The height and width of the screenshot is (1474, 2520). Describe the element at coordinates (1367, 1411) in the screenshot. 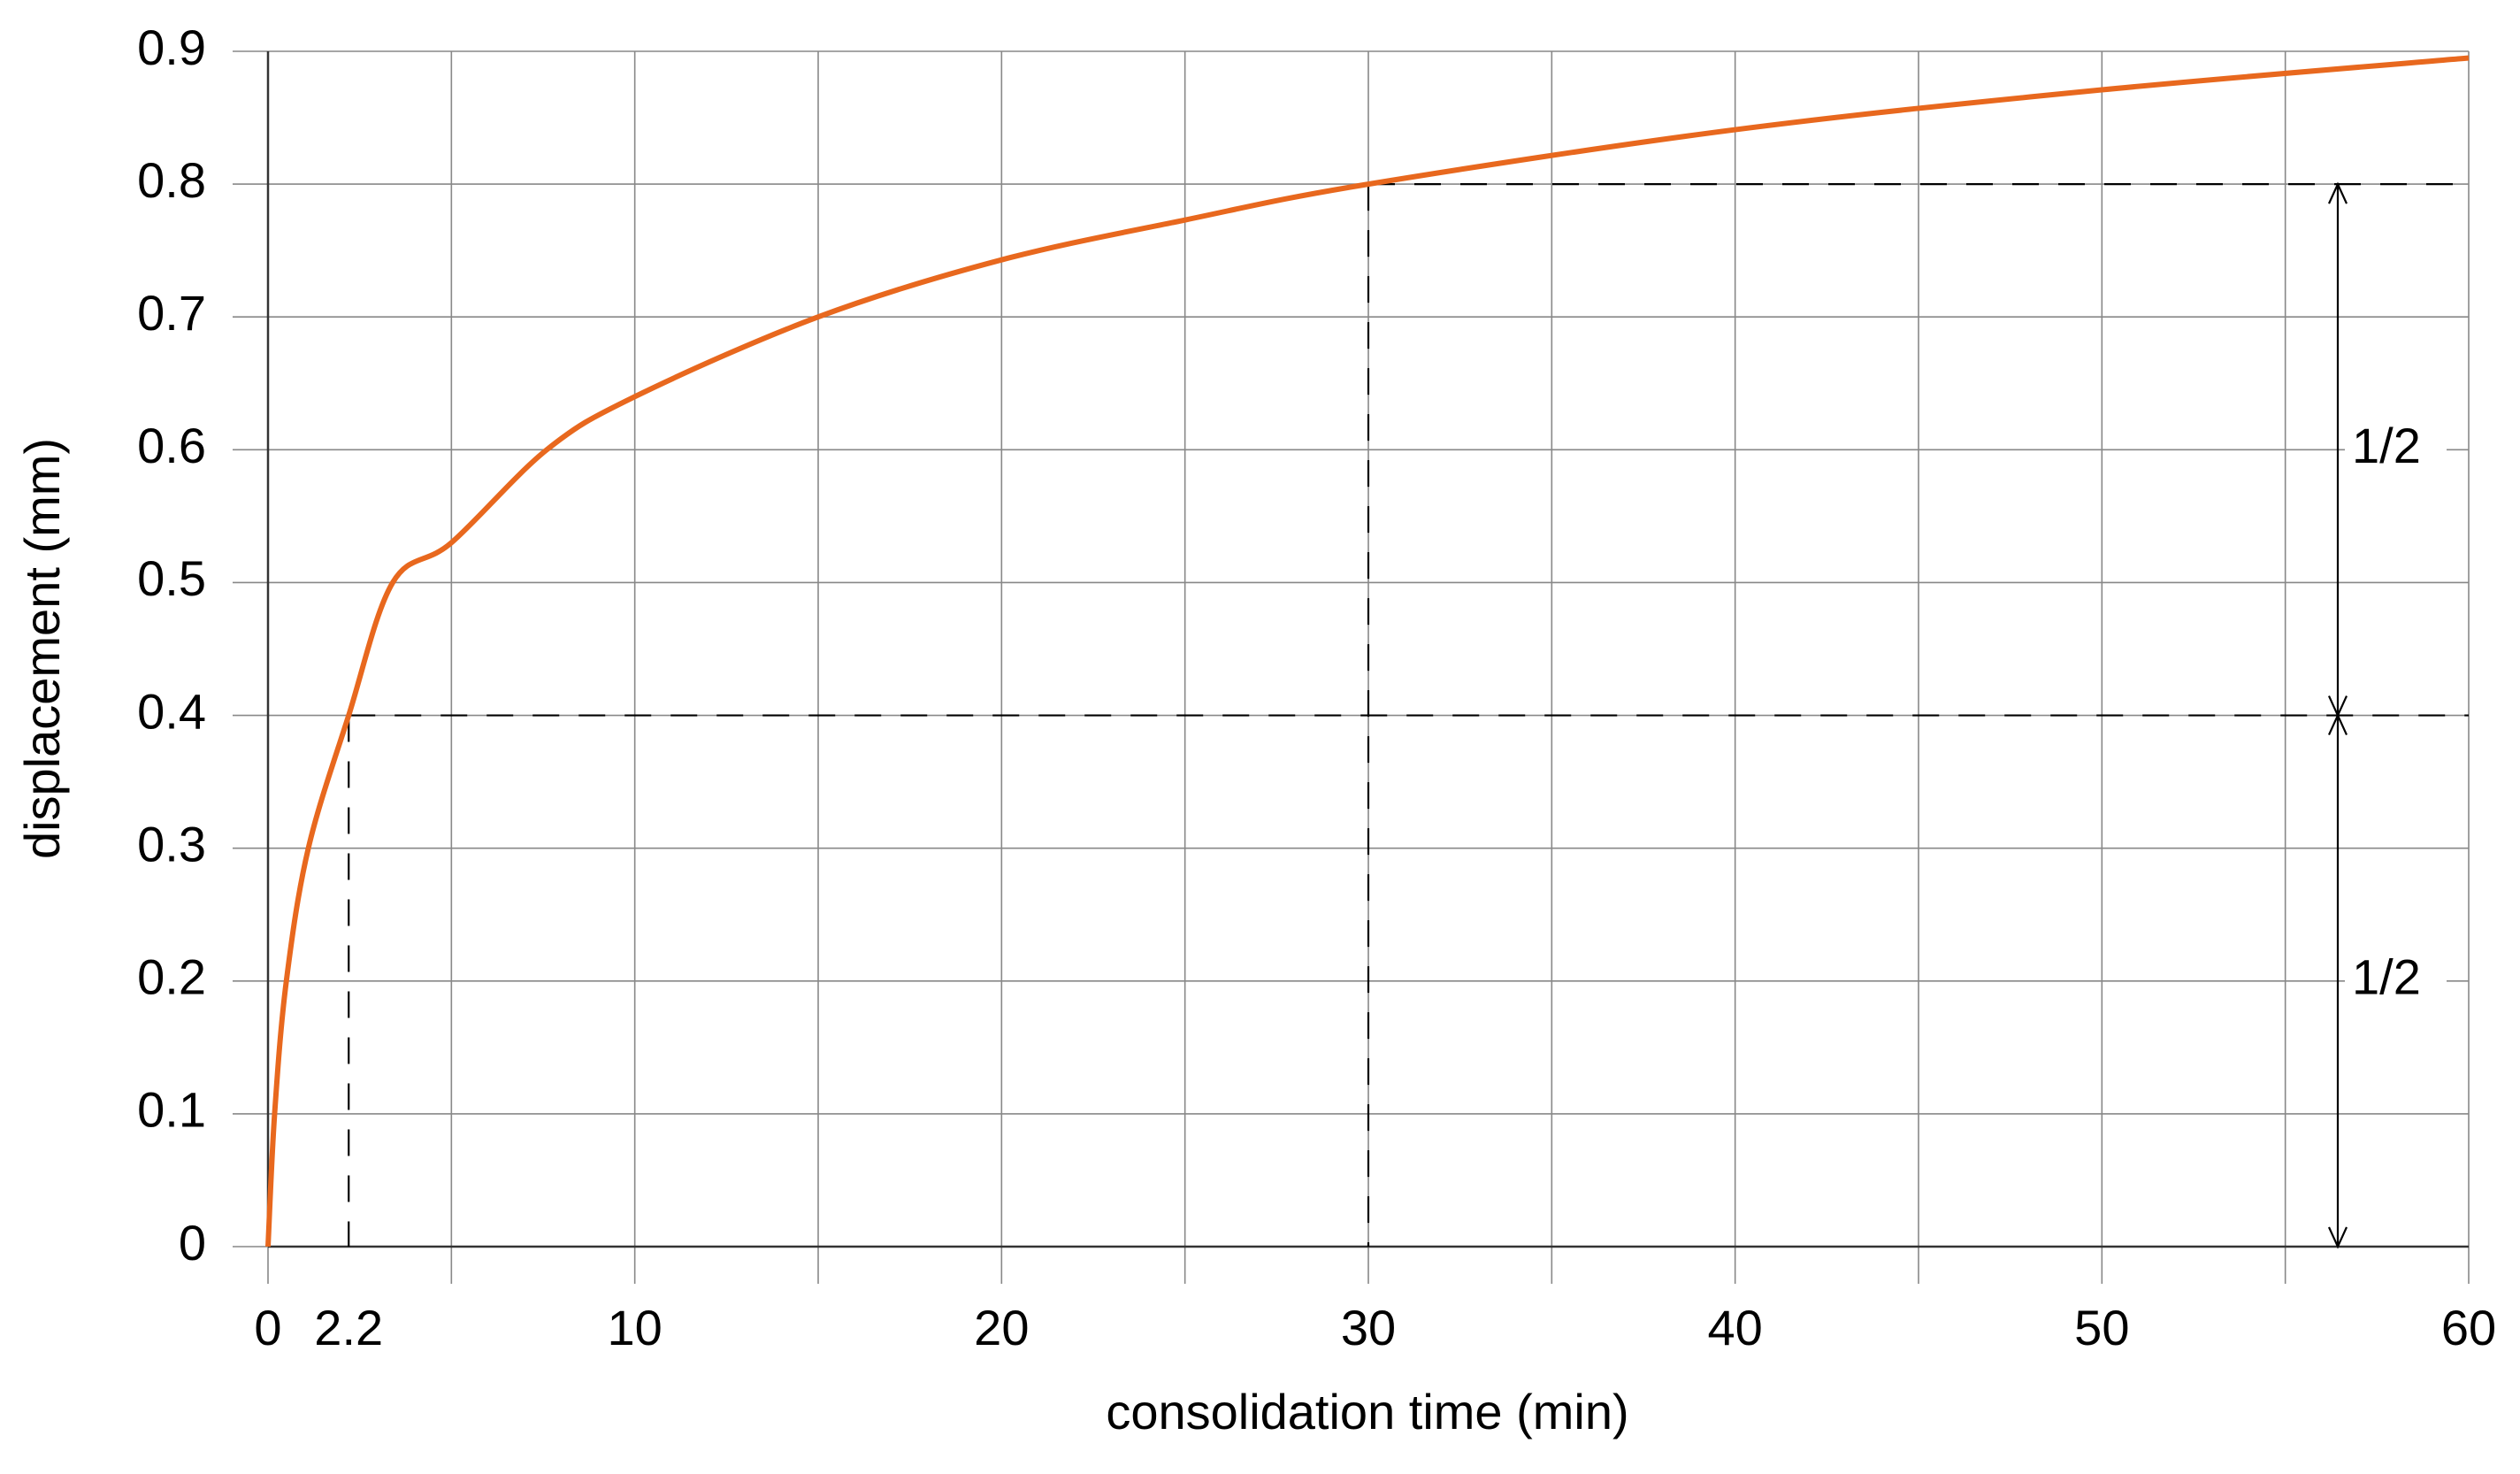

I see `x-axis-title: consolidation time (min)` at that location.